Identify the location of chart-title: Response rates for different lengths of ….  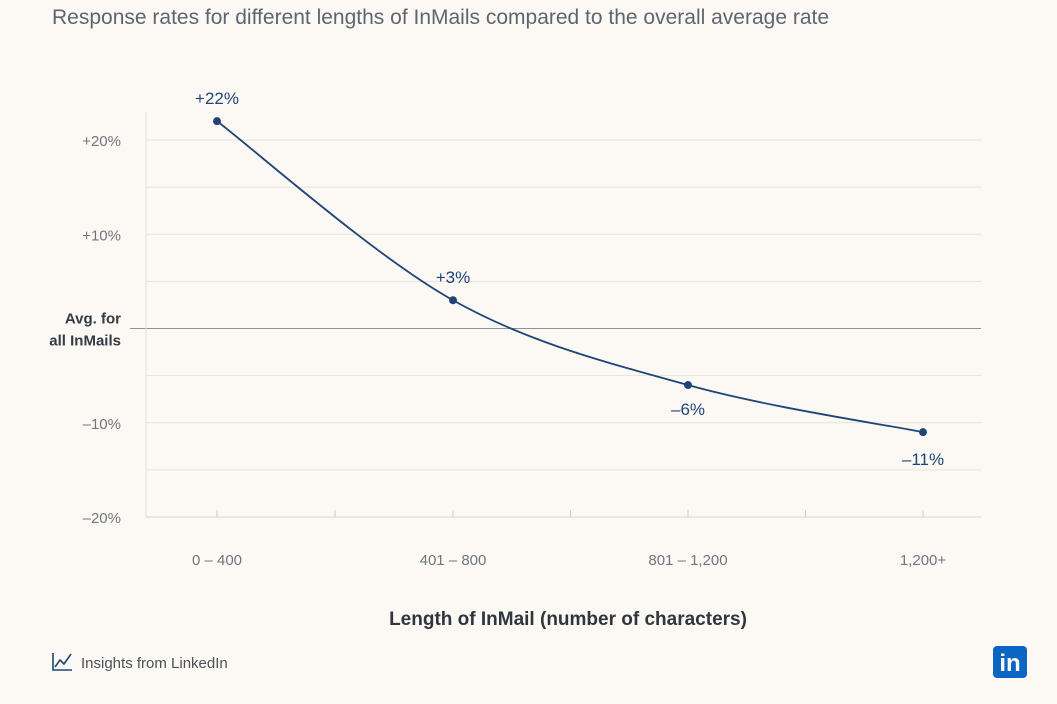
(440, 17).